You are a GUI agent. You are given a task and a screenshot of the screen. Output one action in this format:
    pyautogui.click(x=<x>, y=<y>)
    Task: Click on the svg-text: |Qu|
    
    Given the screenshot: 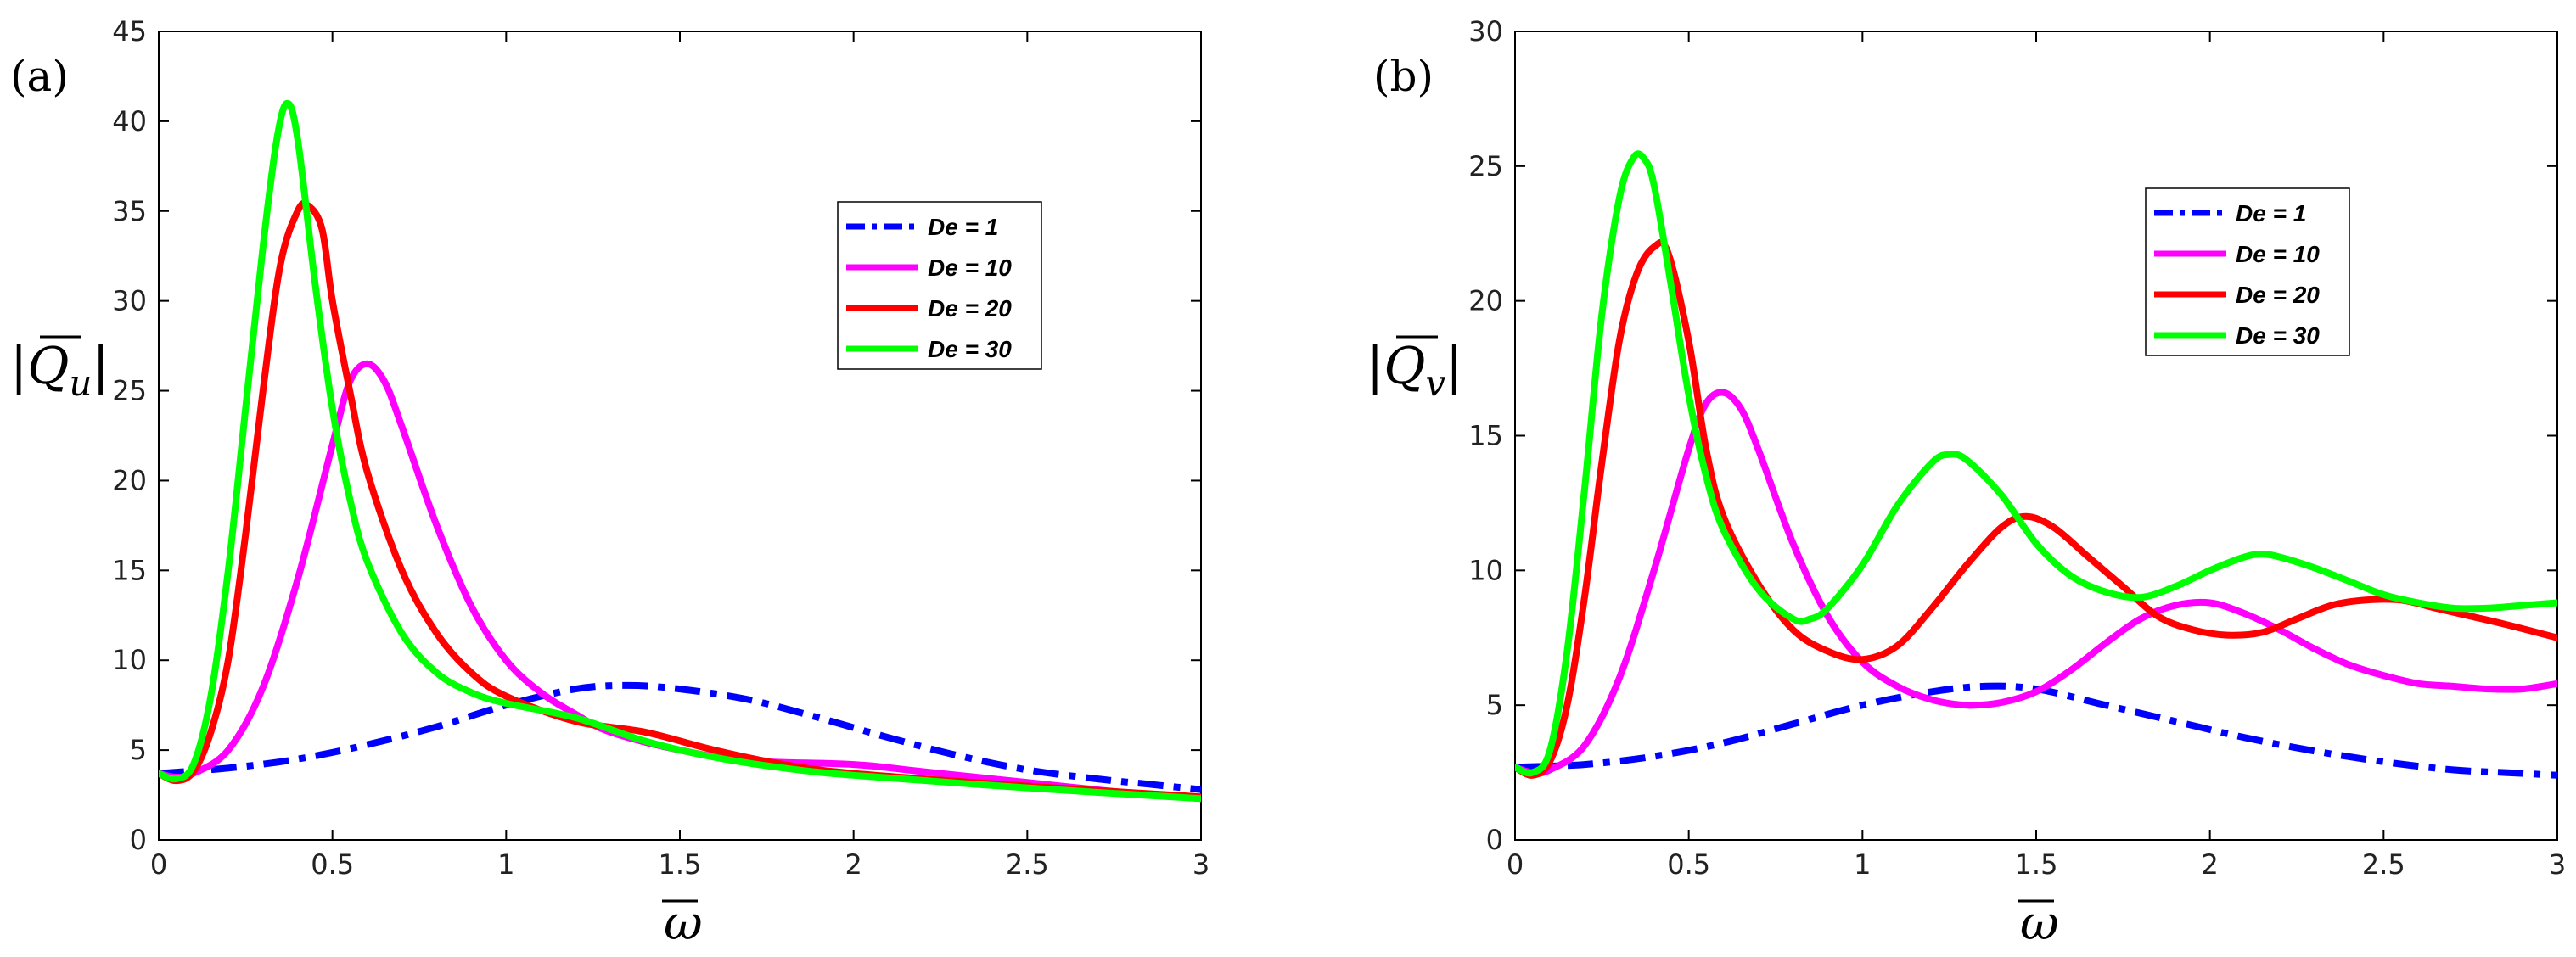 What is the action you would take?
    pyautogui.click(x=59, y=370)
    